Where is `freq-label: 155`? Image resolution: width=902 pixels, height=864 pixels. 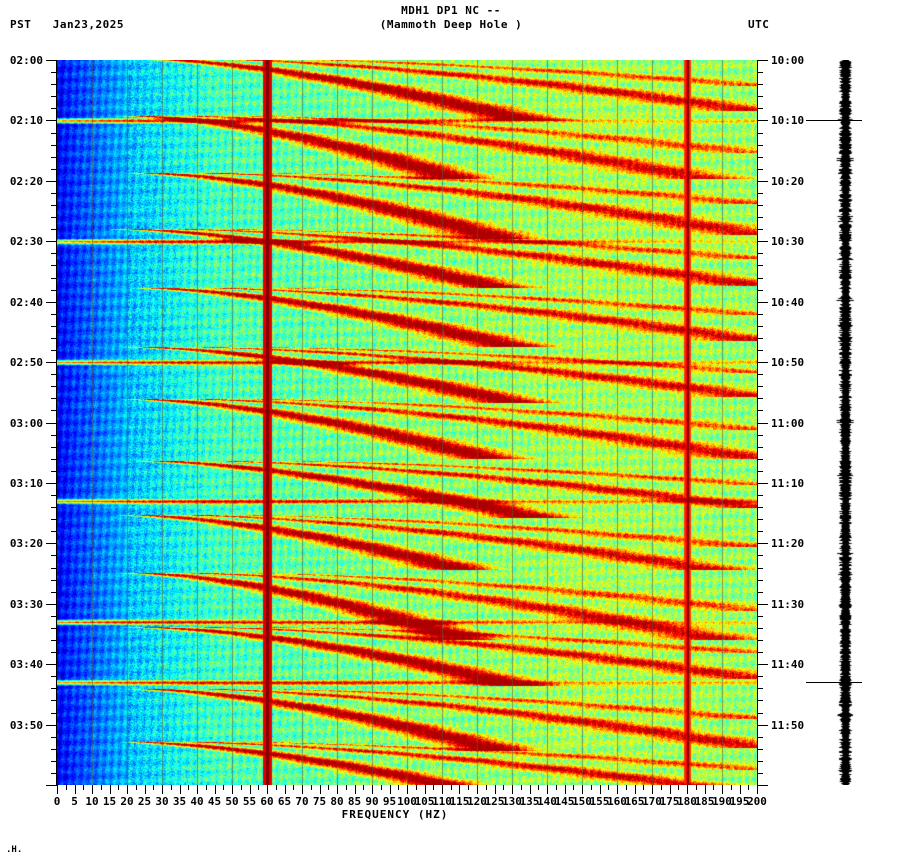
freq-label: 155 is located at coordinates (599, 801).